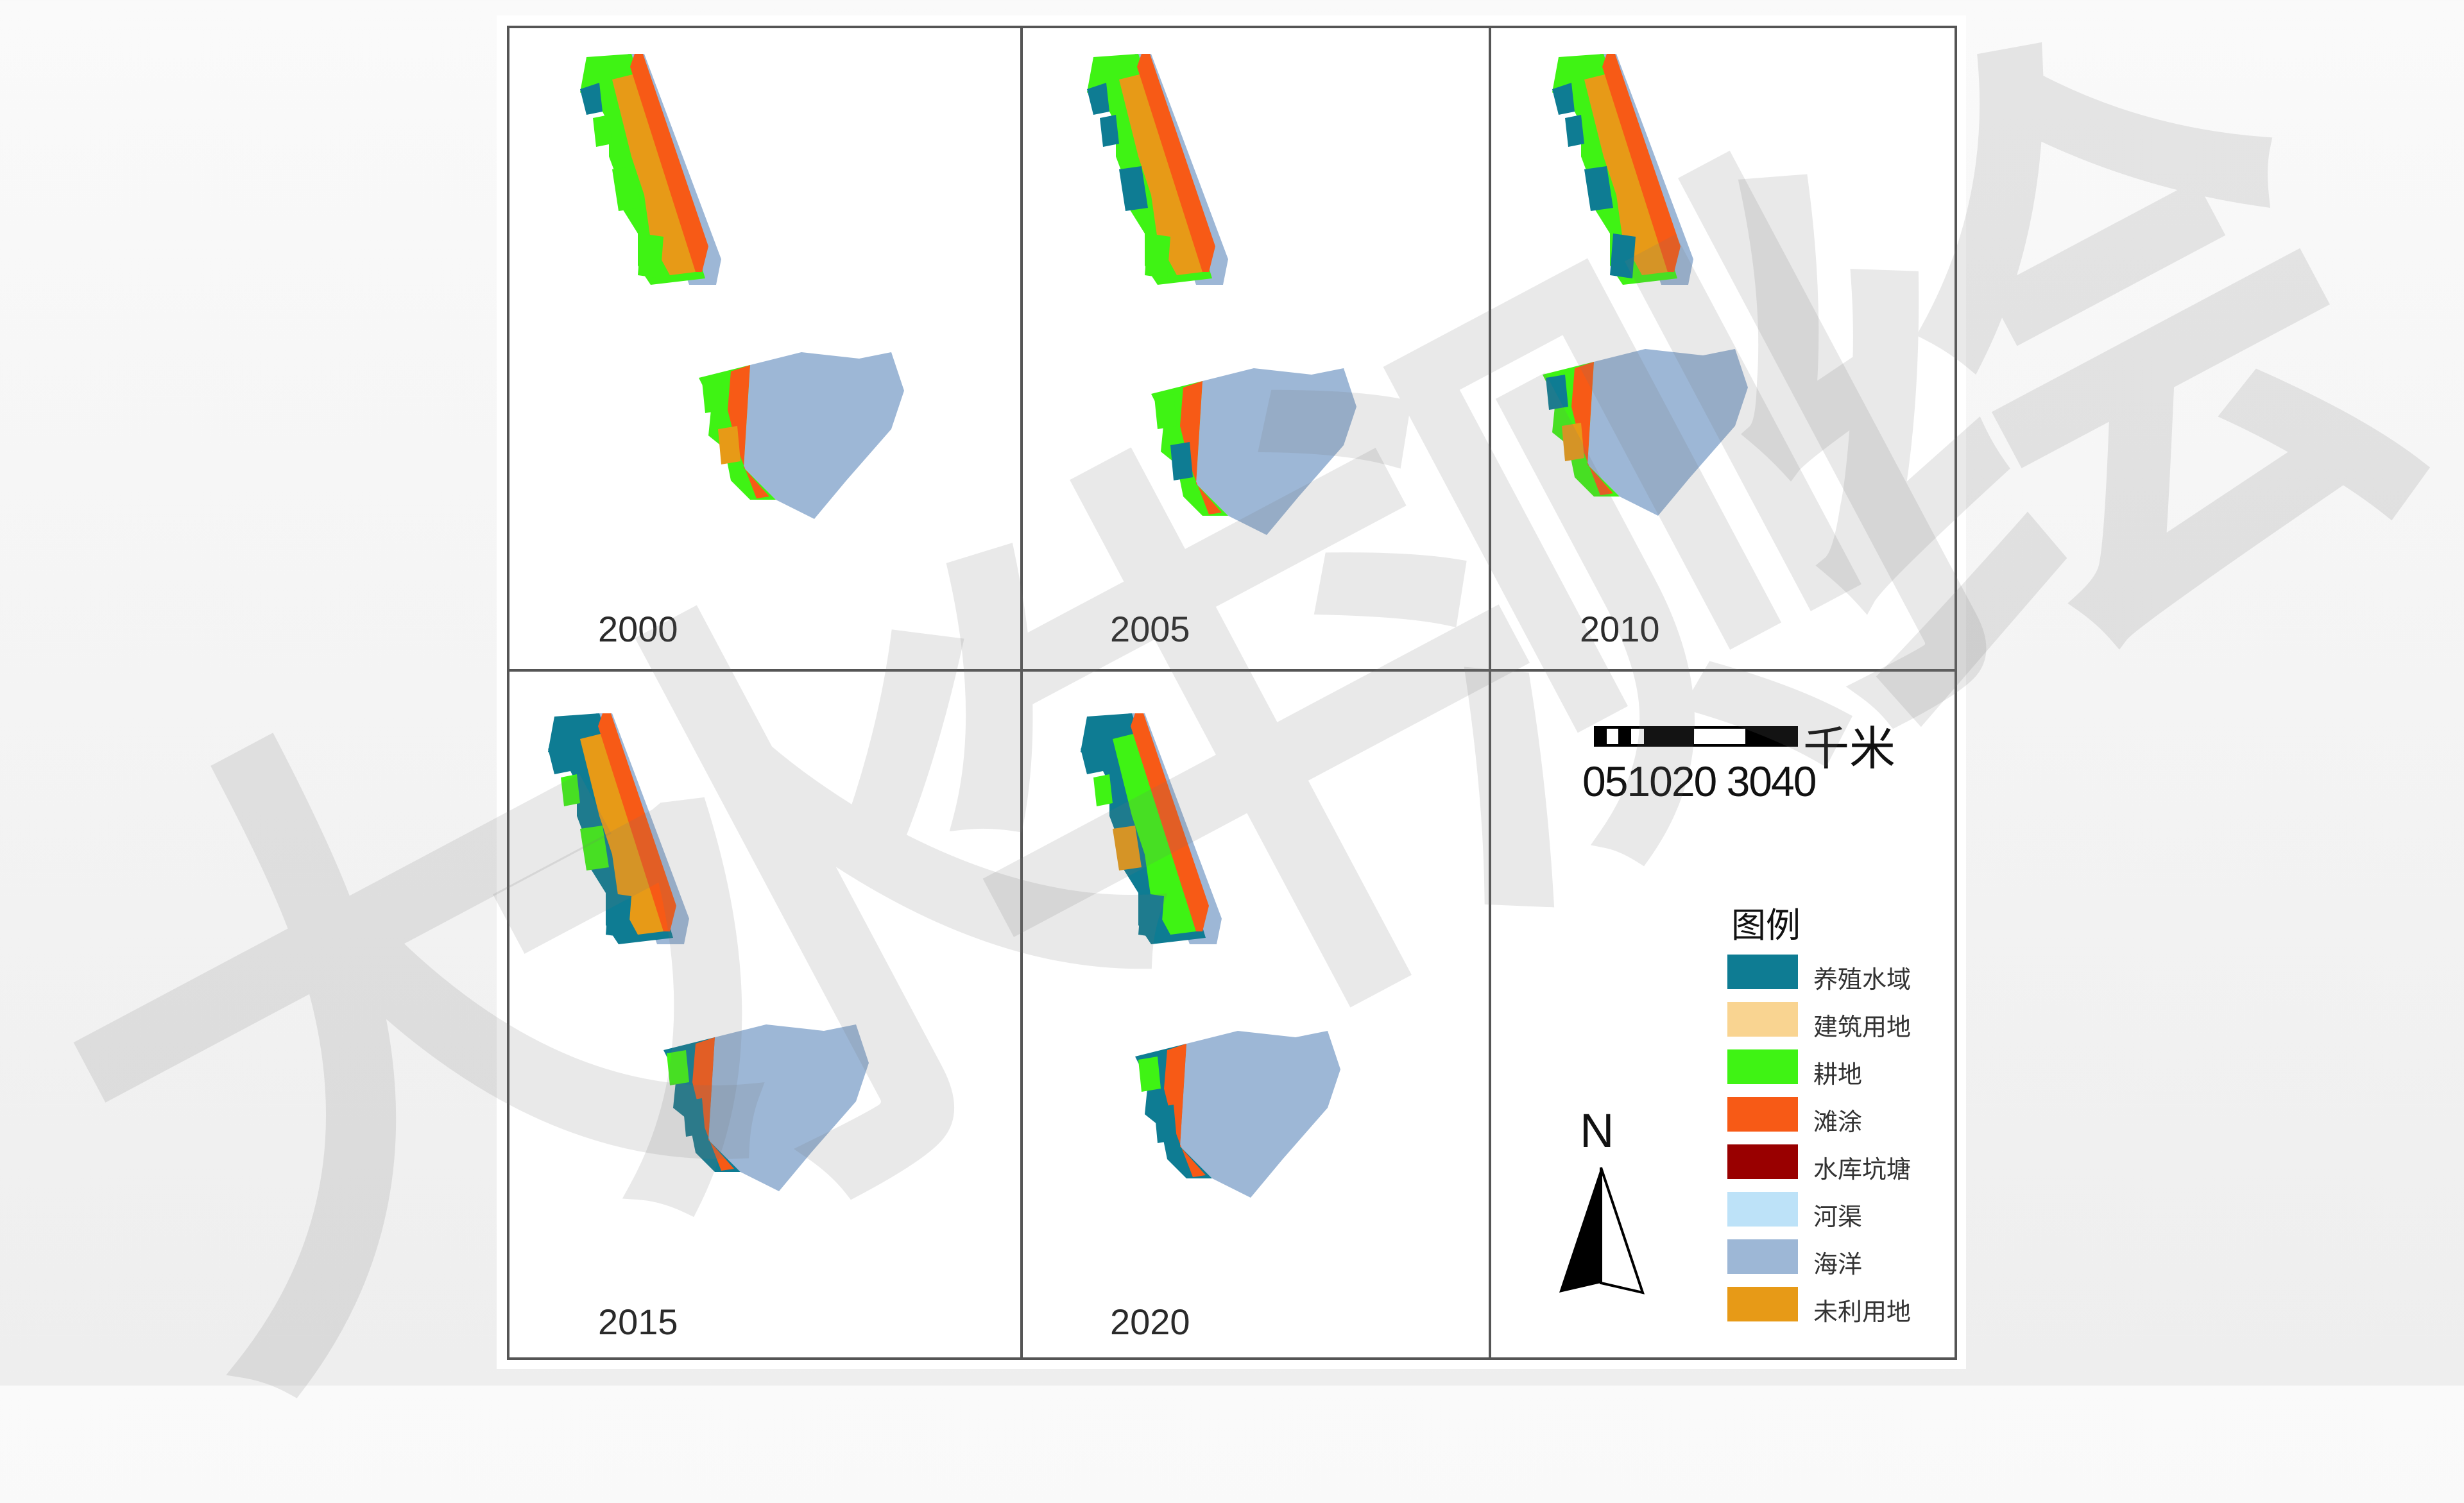  What do you see at coordinates (1602, 1231) in the screenshot?
I see `north-arrow-icon` at bounding box center [1602, 1231].